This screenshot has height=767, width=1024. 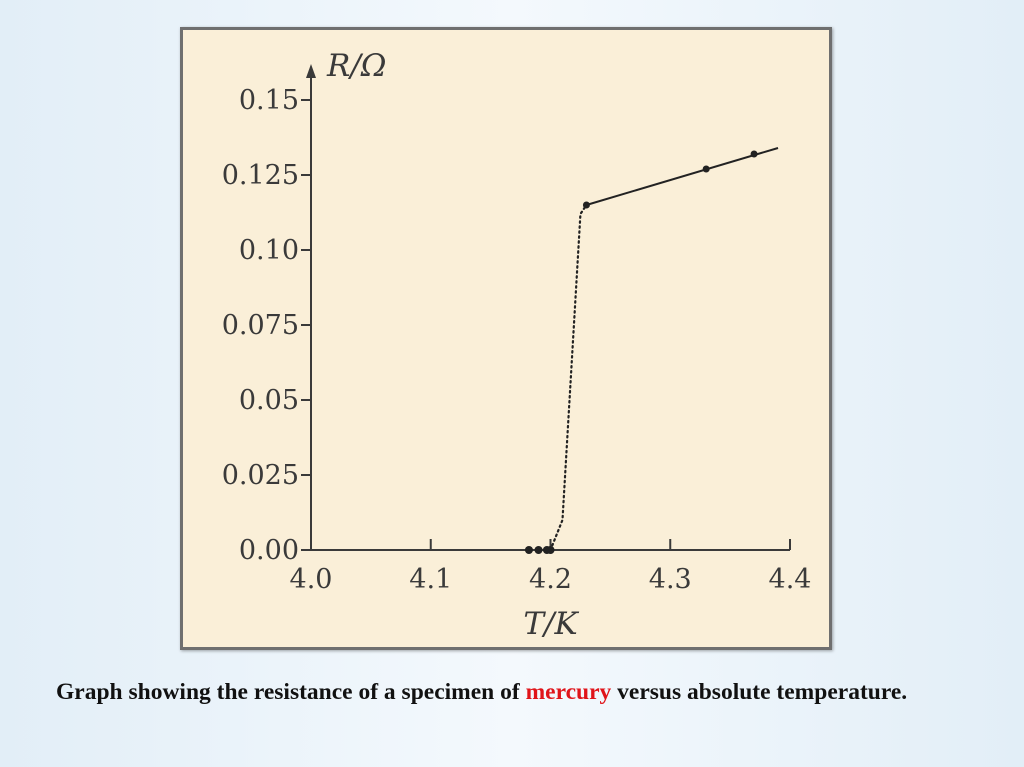 What do you see at coordinates (269, 250) in the screenshot?
I see `y-tick-label: 0.10` at bounding box center [269, 250].